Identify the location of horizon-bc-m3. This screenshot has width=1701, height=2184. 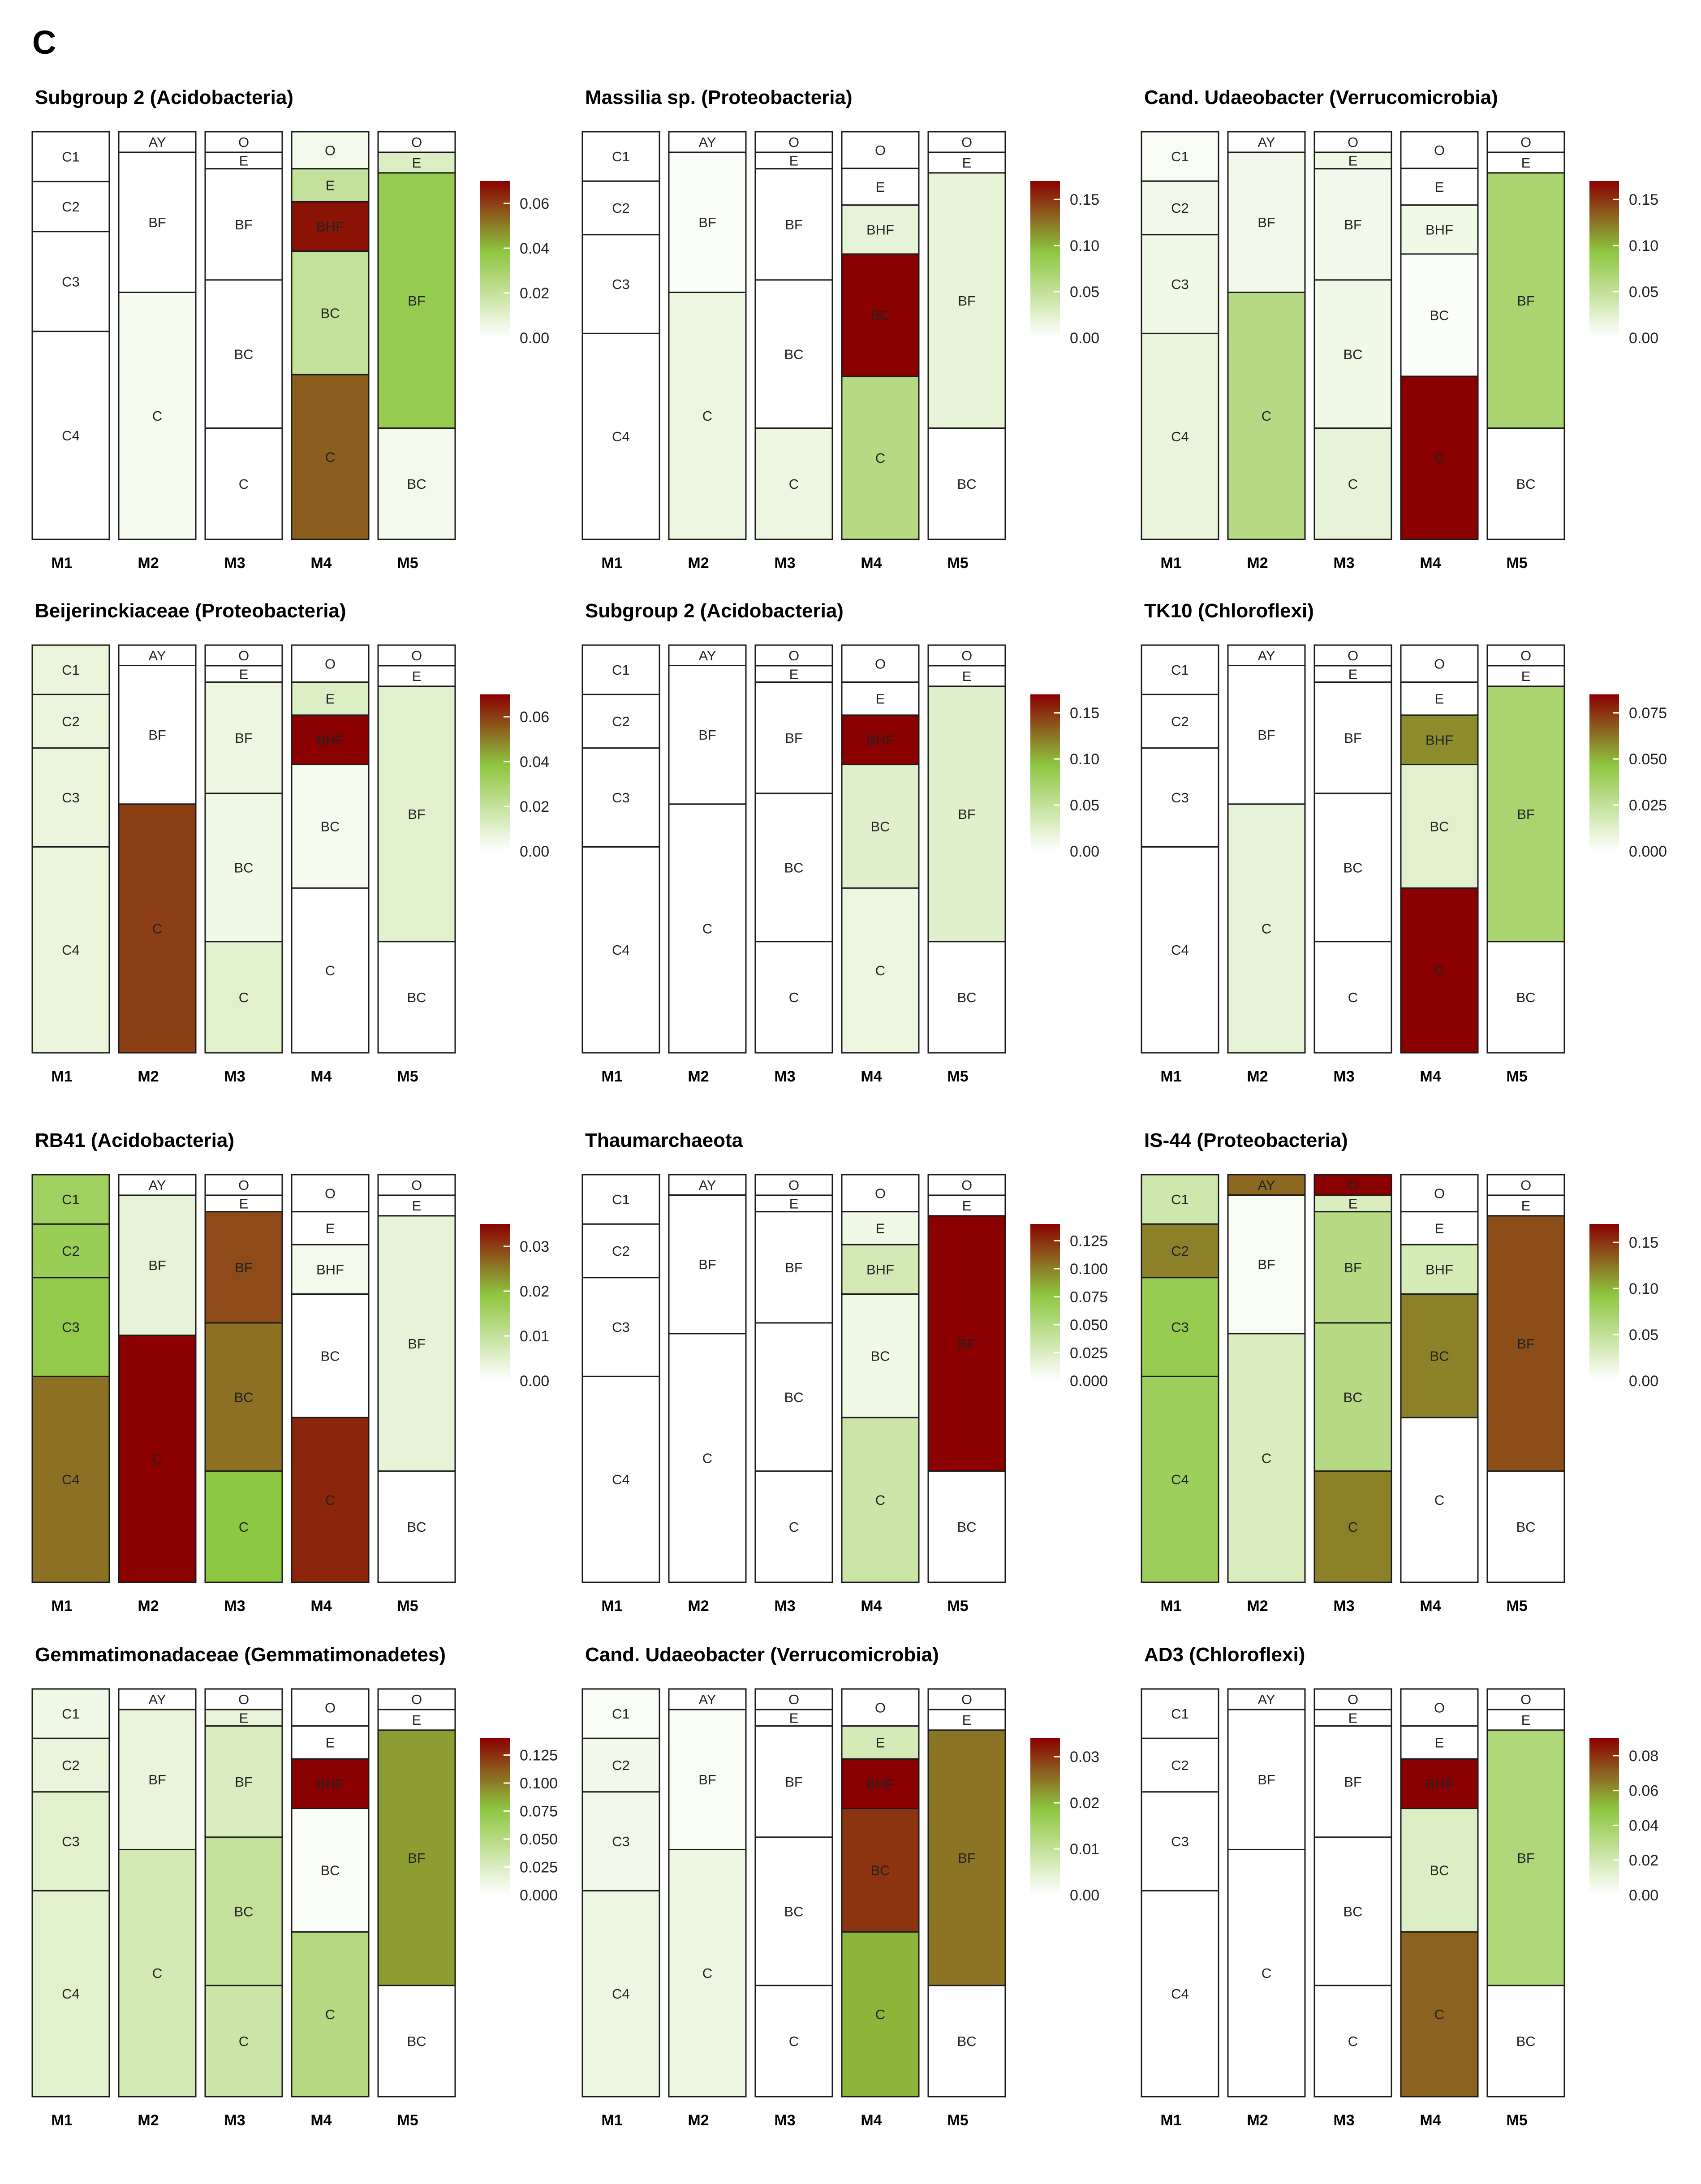
(243, 868).